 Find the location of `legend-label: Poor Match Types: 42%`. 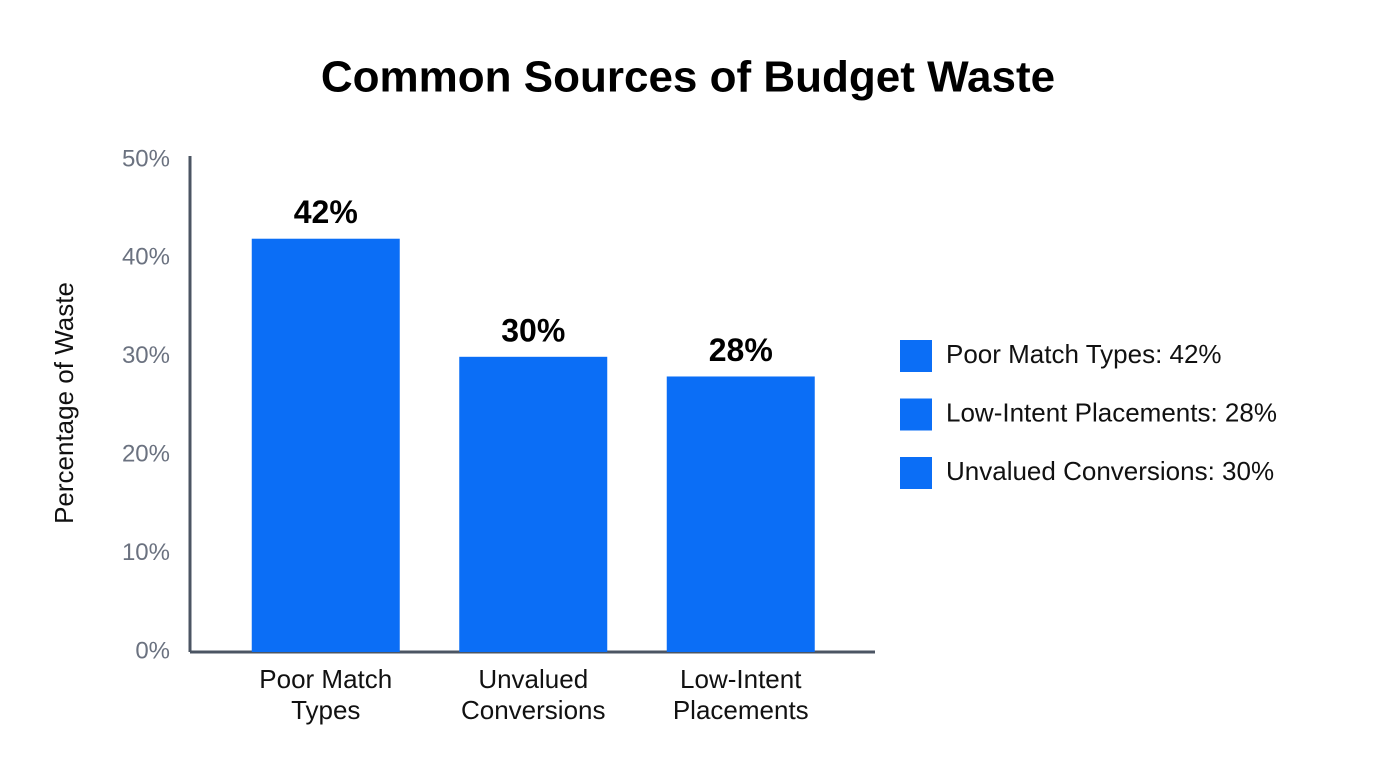

legend-label: Poor Match Types: 42% is located at coordinates (1084, 354).